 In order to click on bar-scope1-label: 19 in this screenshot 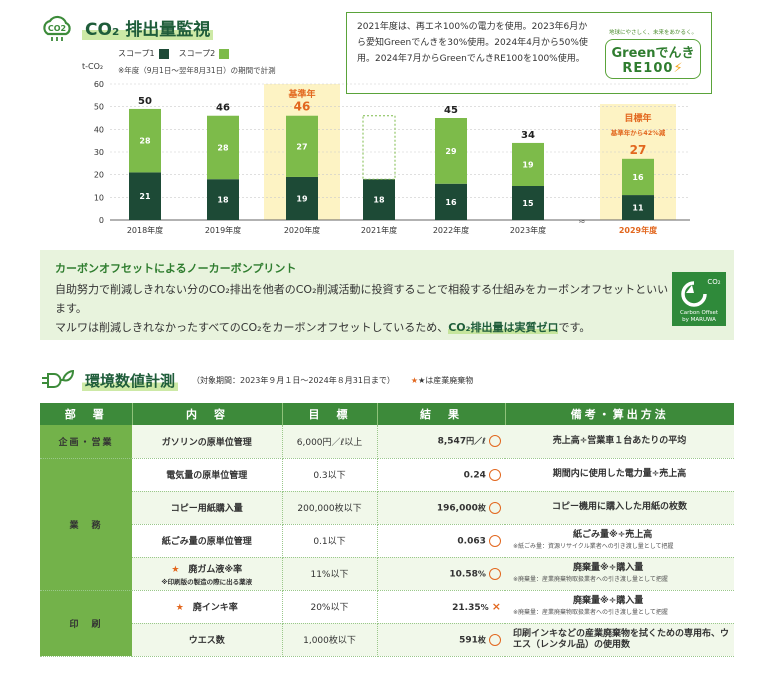, I will do `click(302, 198)`.